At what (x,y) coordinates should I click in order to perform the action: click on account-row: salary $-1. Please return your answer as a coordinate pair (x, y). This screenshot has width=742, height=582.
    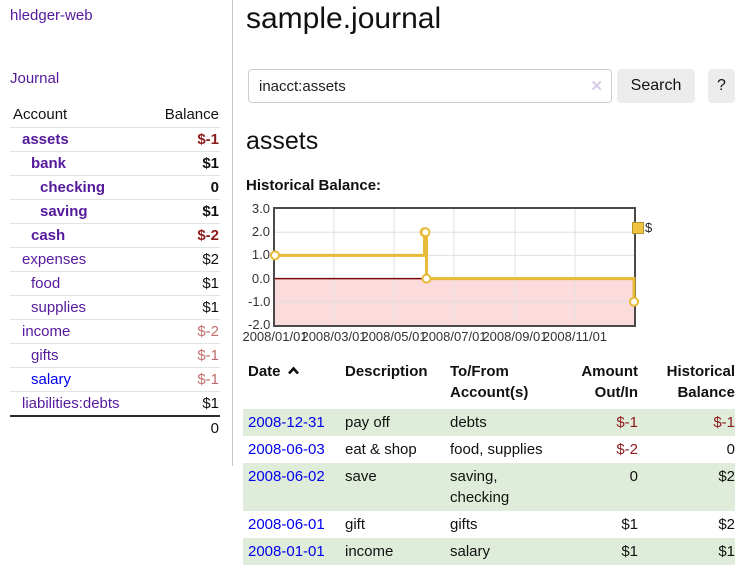
    Looking at the image, I should click on (115, 379).